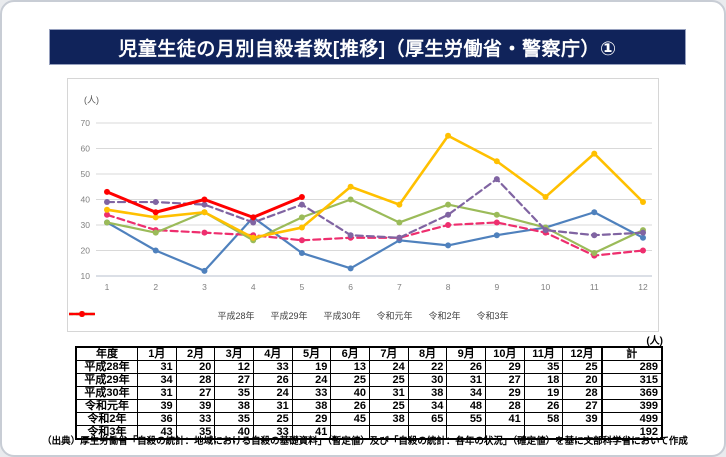 This screenshot has height=457, width=726. Describe the element at coordinates (394, 316) in the screenshot. I see `legend-label: 令和元年` at that location.